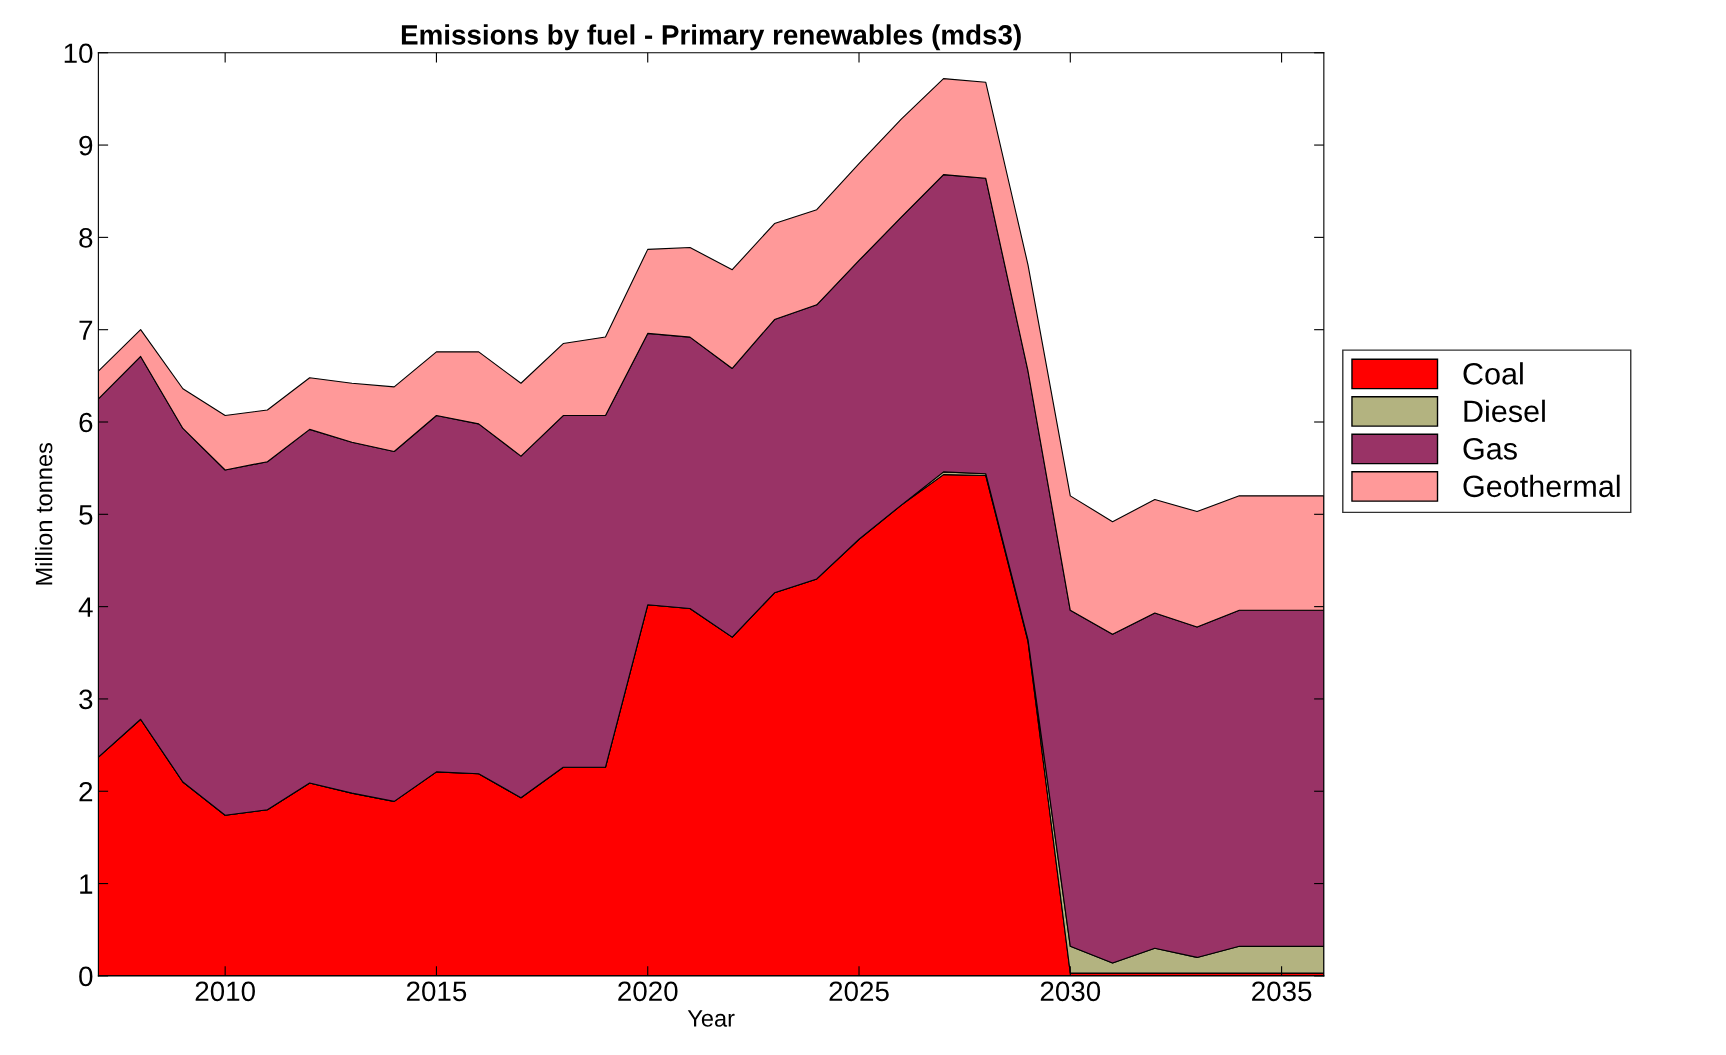 Image resolution: width=1726 pixels, height=1055 pixels. I want to click on legend-label: Coal, so click(1493, 373).